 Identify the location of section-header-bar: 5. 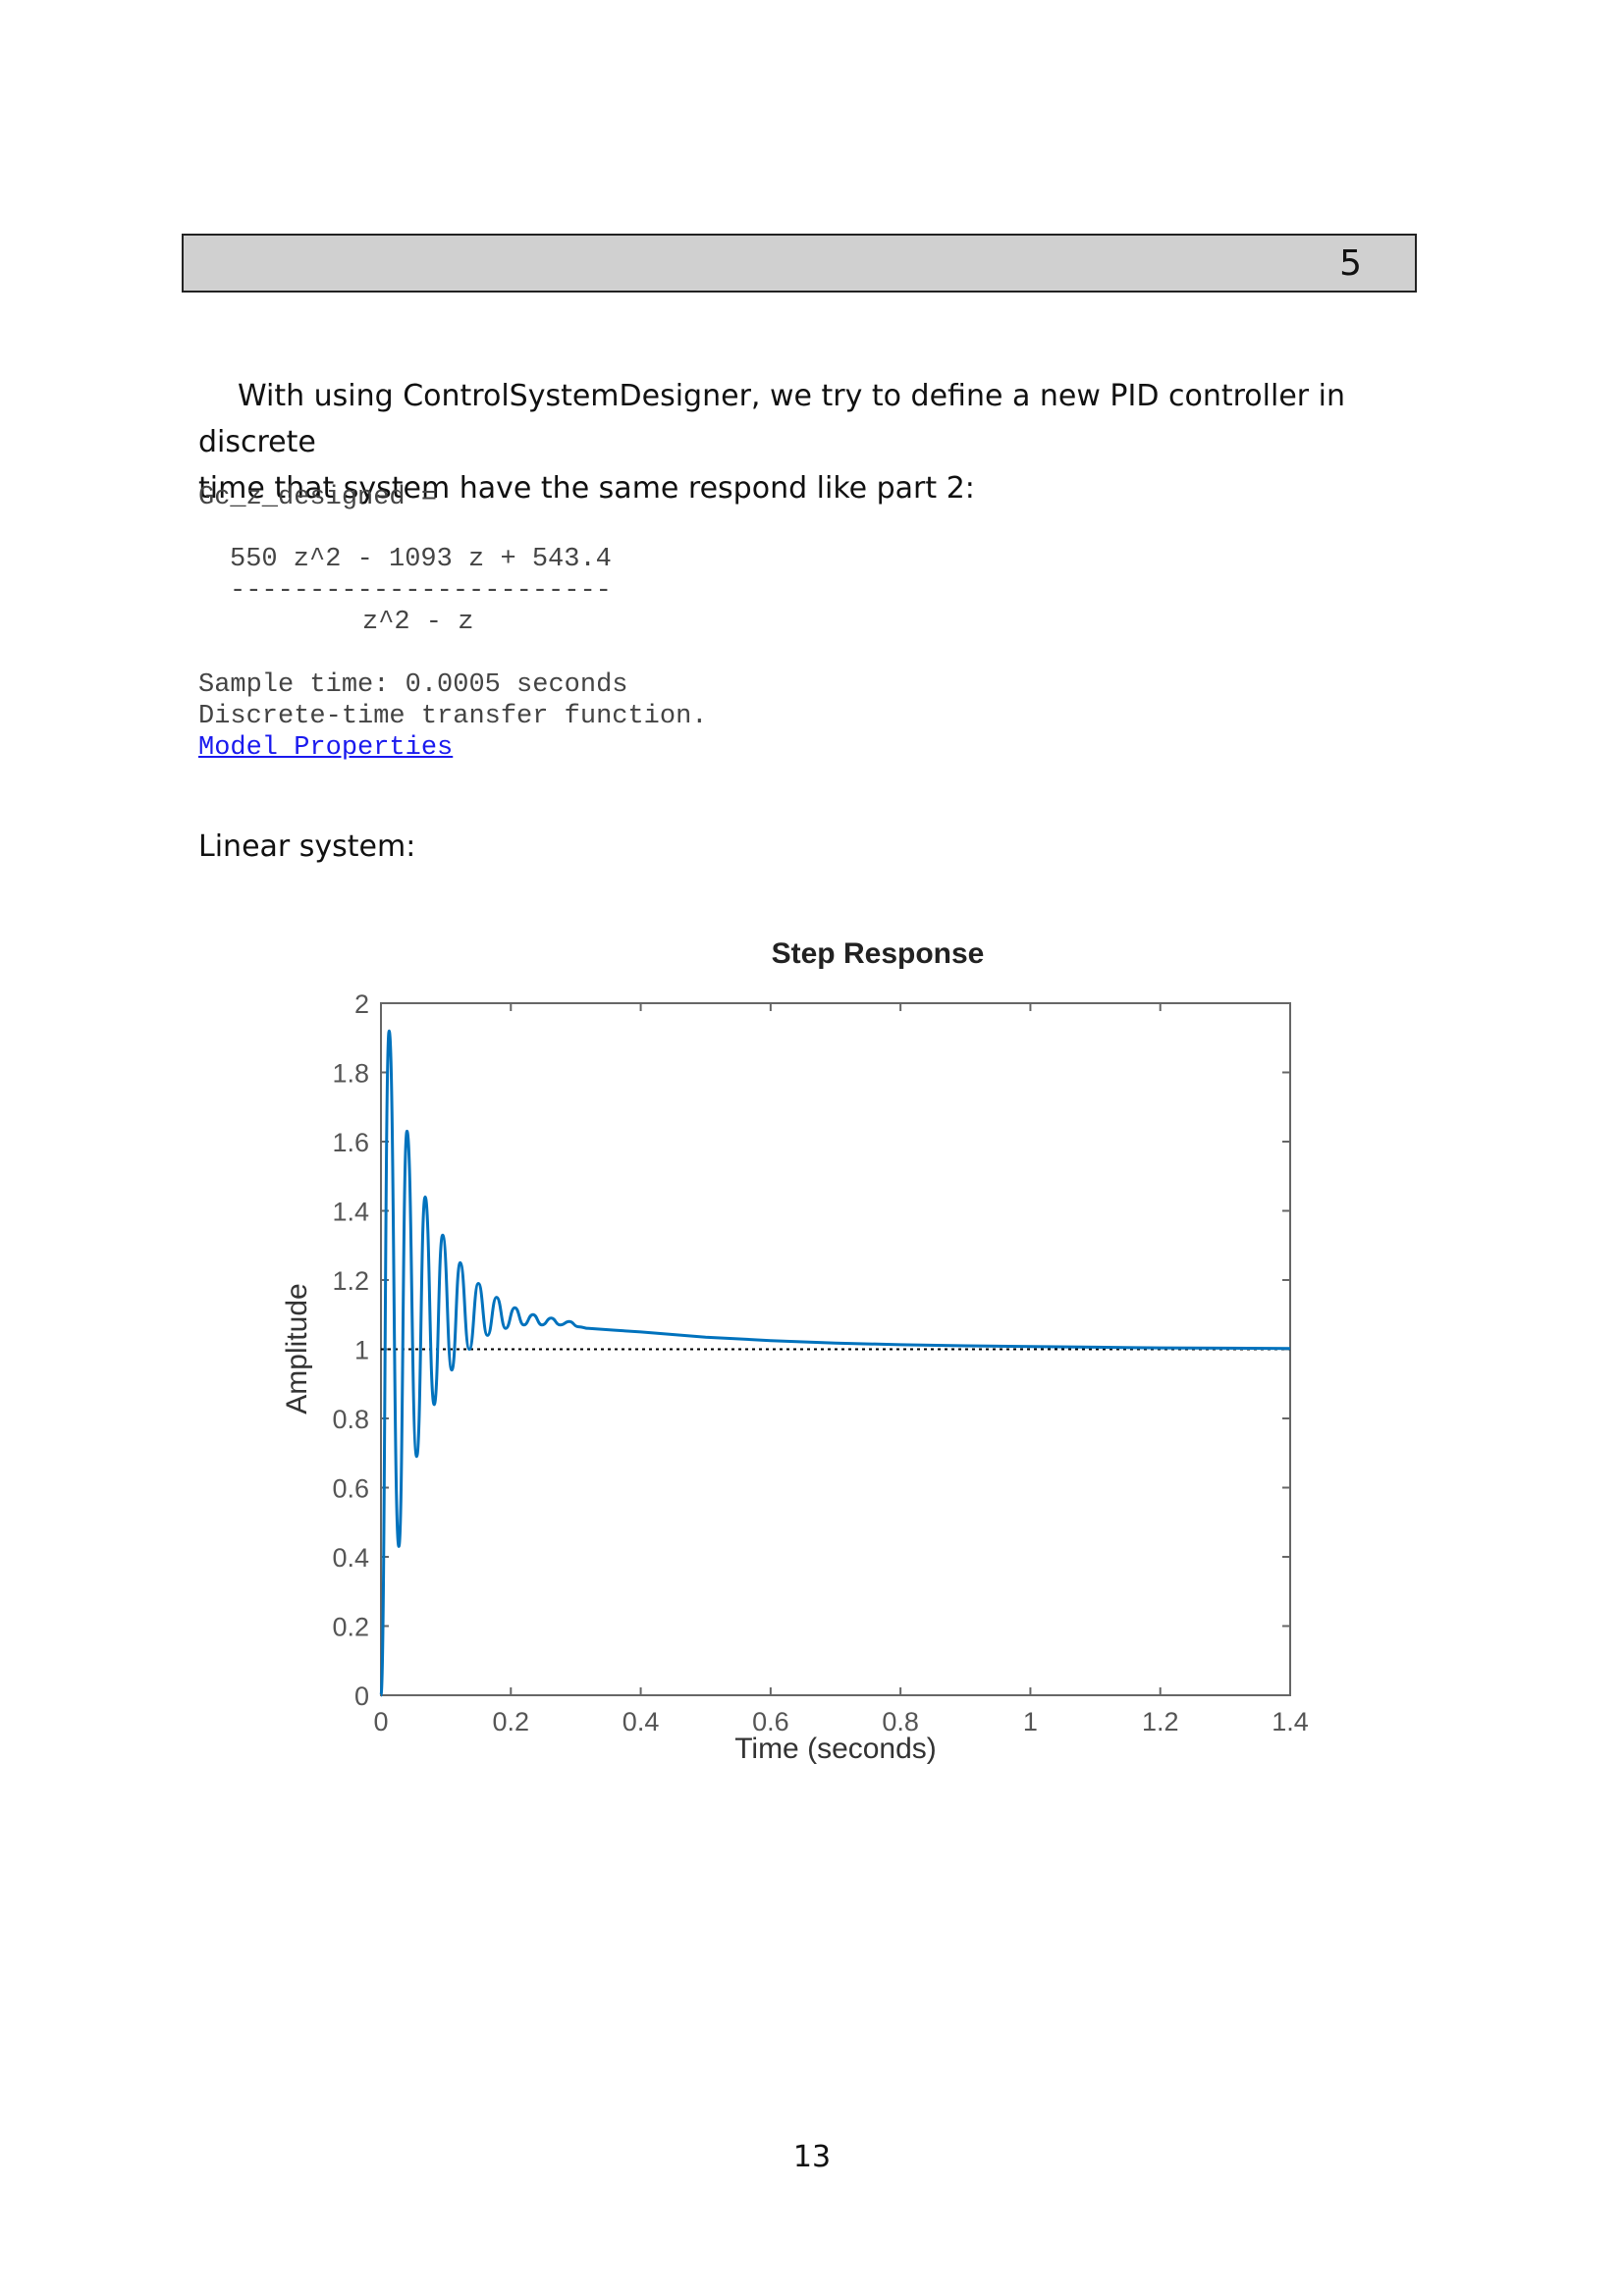
(799, 263).